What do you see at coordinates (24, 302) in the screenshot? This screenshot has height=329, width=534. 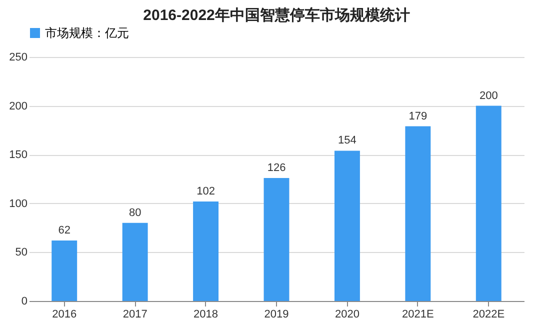 I see `y-tick-label: 0` at bounding box center [24, 302].